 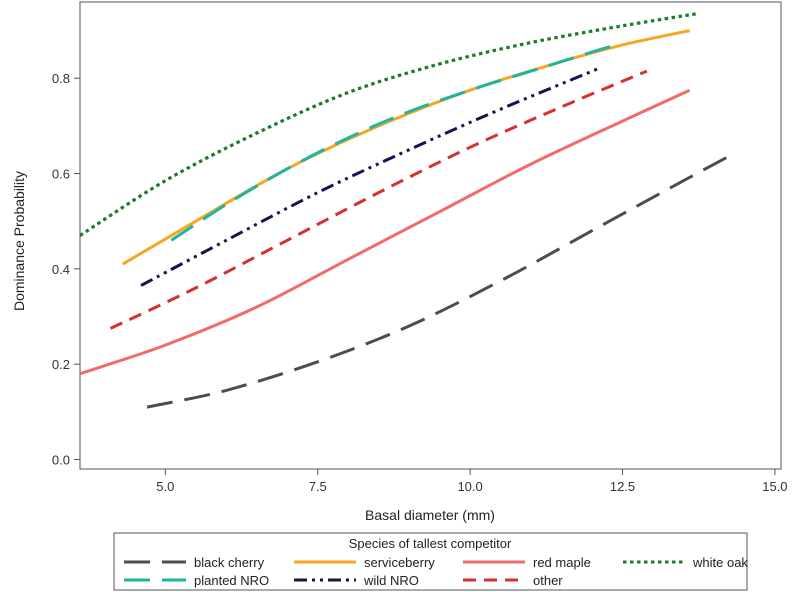 I want to click on legend-label-planted-nro: planted NRO, so click(x=231, y=580).